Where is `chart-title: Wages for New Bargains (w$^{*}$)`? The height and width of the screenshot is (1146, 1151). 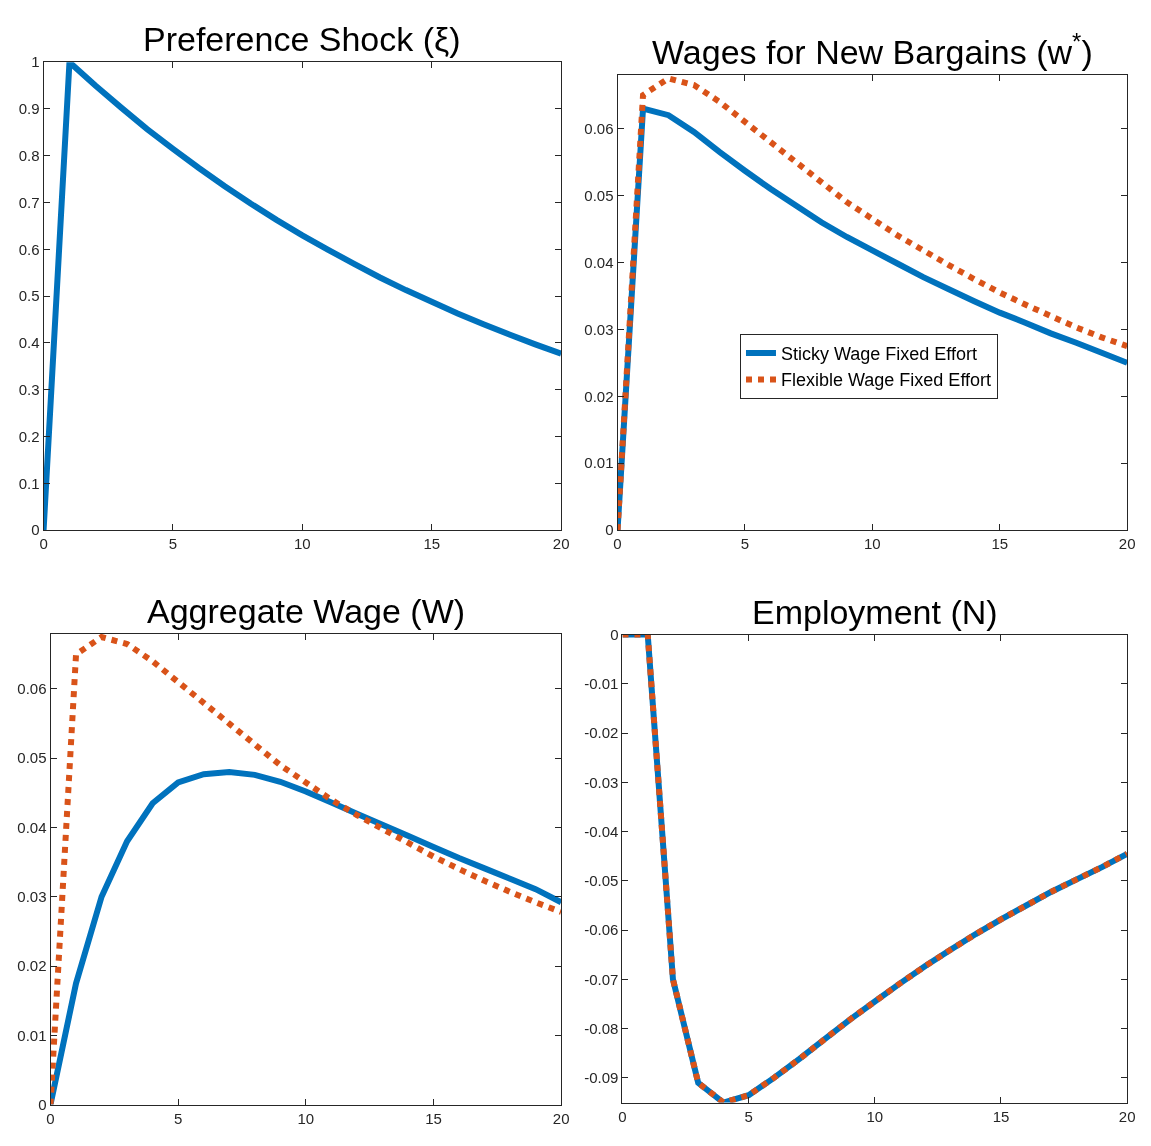
chart-title: Wages for New Bargains (w$^{*}$) is located at coordinates (872, 50).